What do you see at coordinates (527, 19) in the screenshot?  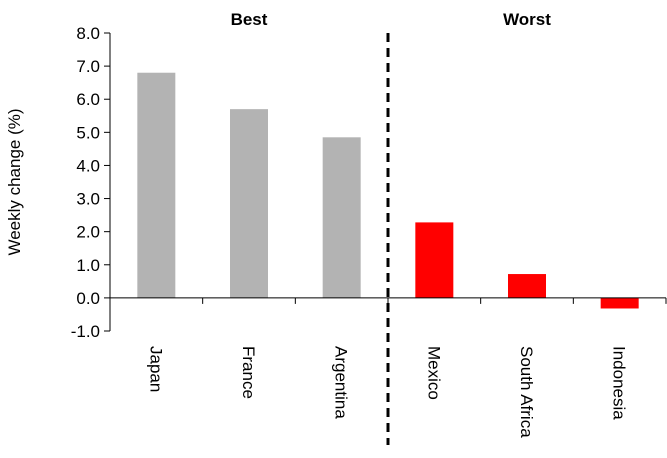 I see `group-label: Worst` at bounding box center [527, 19].